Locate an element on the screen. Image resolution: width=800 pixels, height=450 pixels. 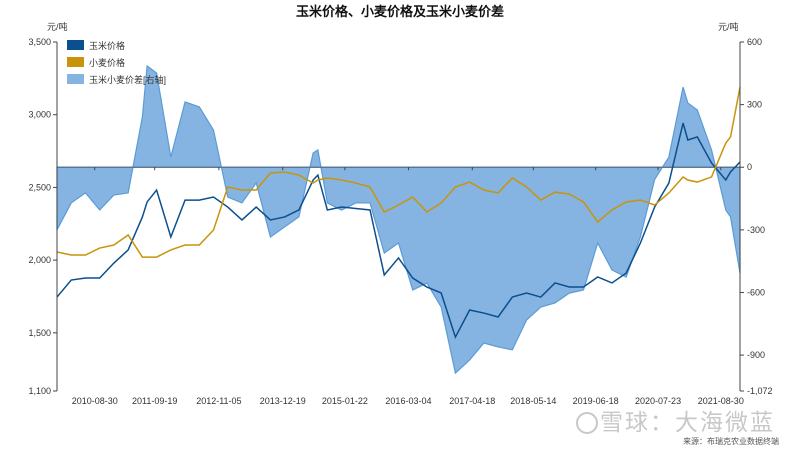
left-tick-label: 2,000 is located at coordinates (39, 260).